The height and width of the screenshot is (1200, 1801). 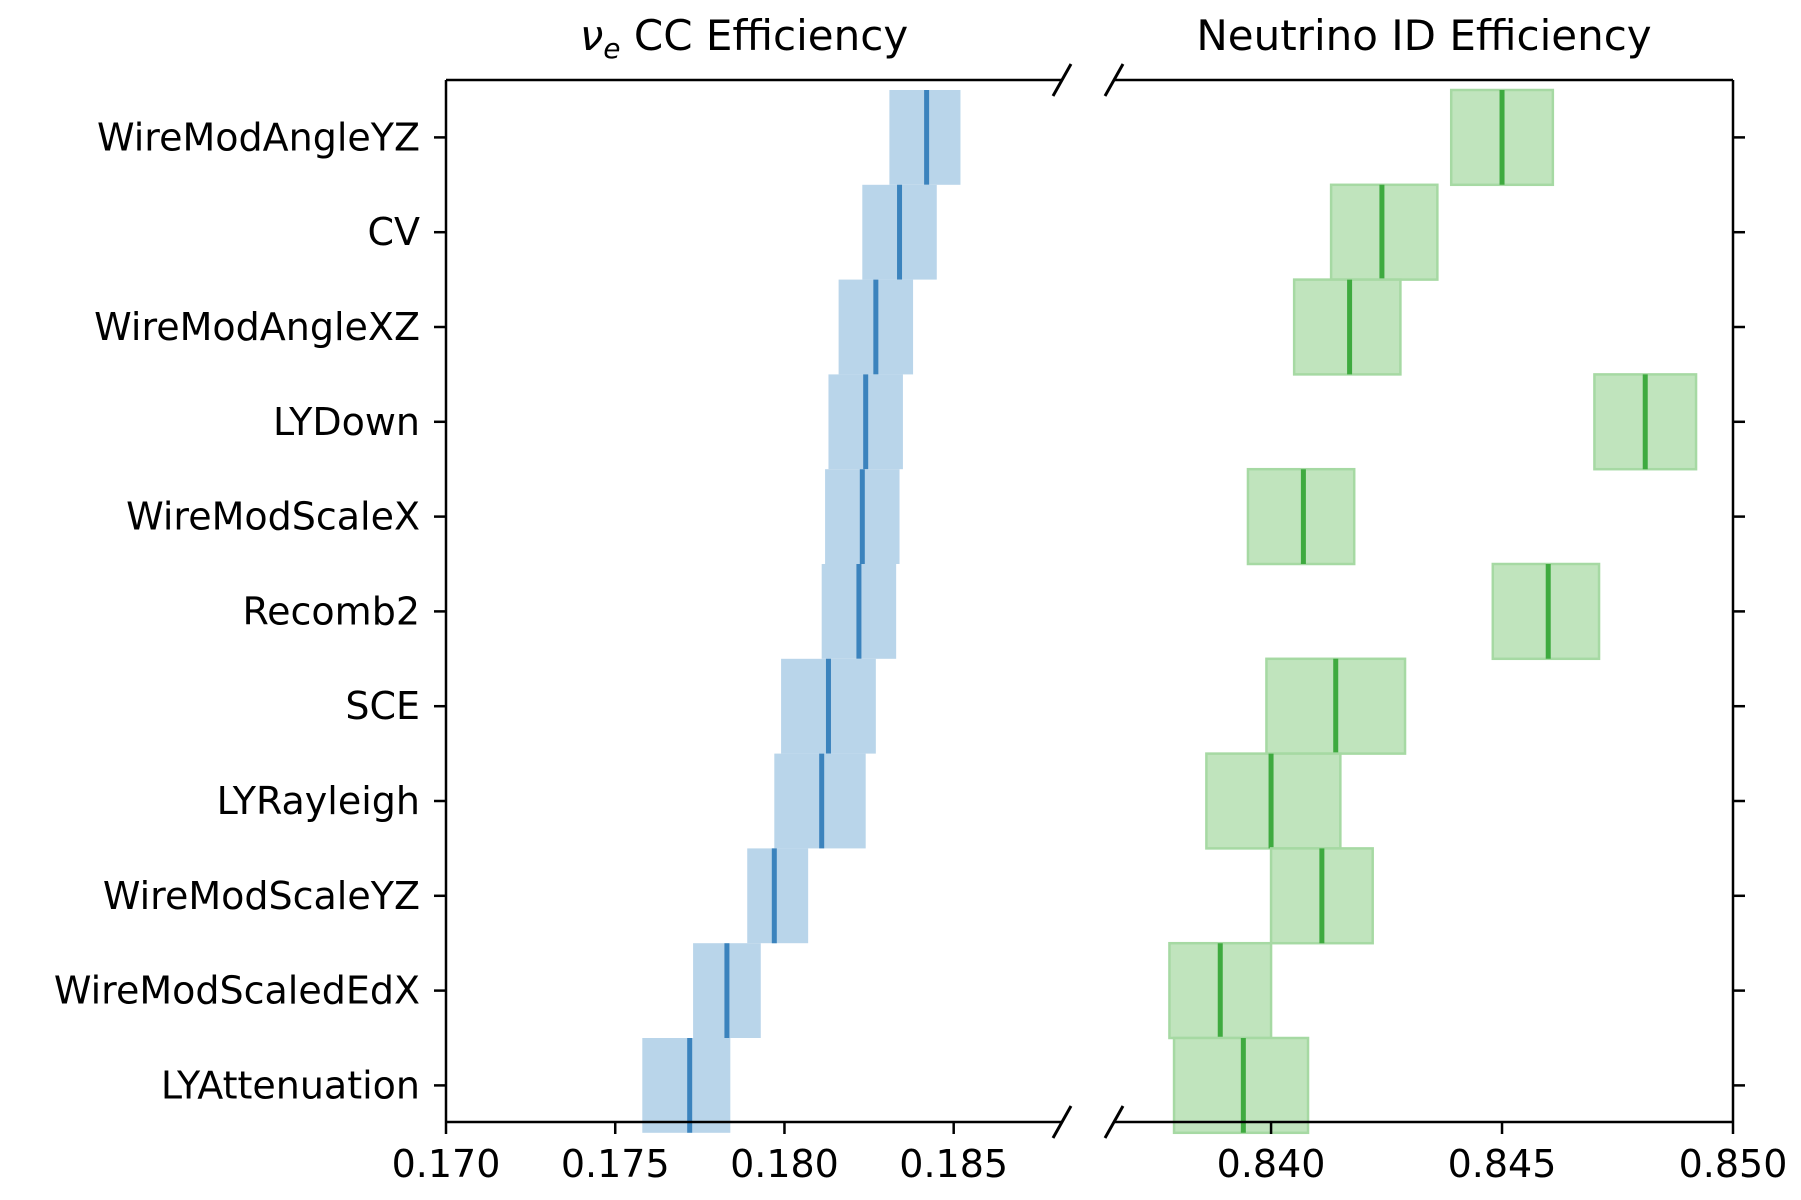 I want to click on right-xticks: 0.840 0.845 0.850, so click(x=1502, y=1154).